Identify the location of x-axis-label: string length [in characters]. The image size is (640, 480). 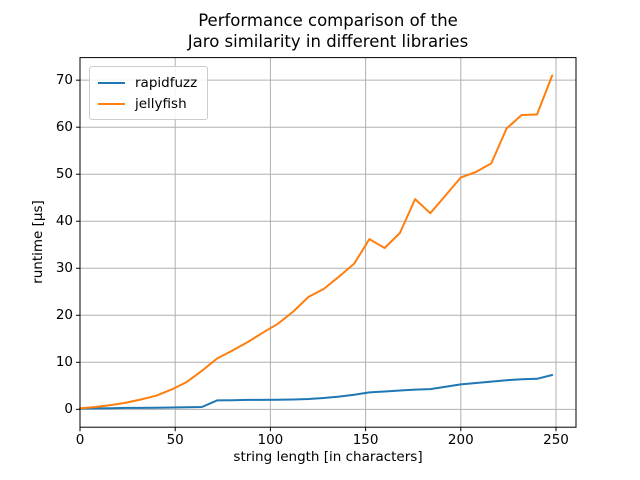
(328, 457).